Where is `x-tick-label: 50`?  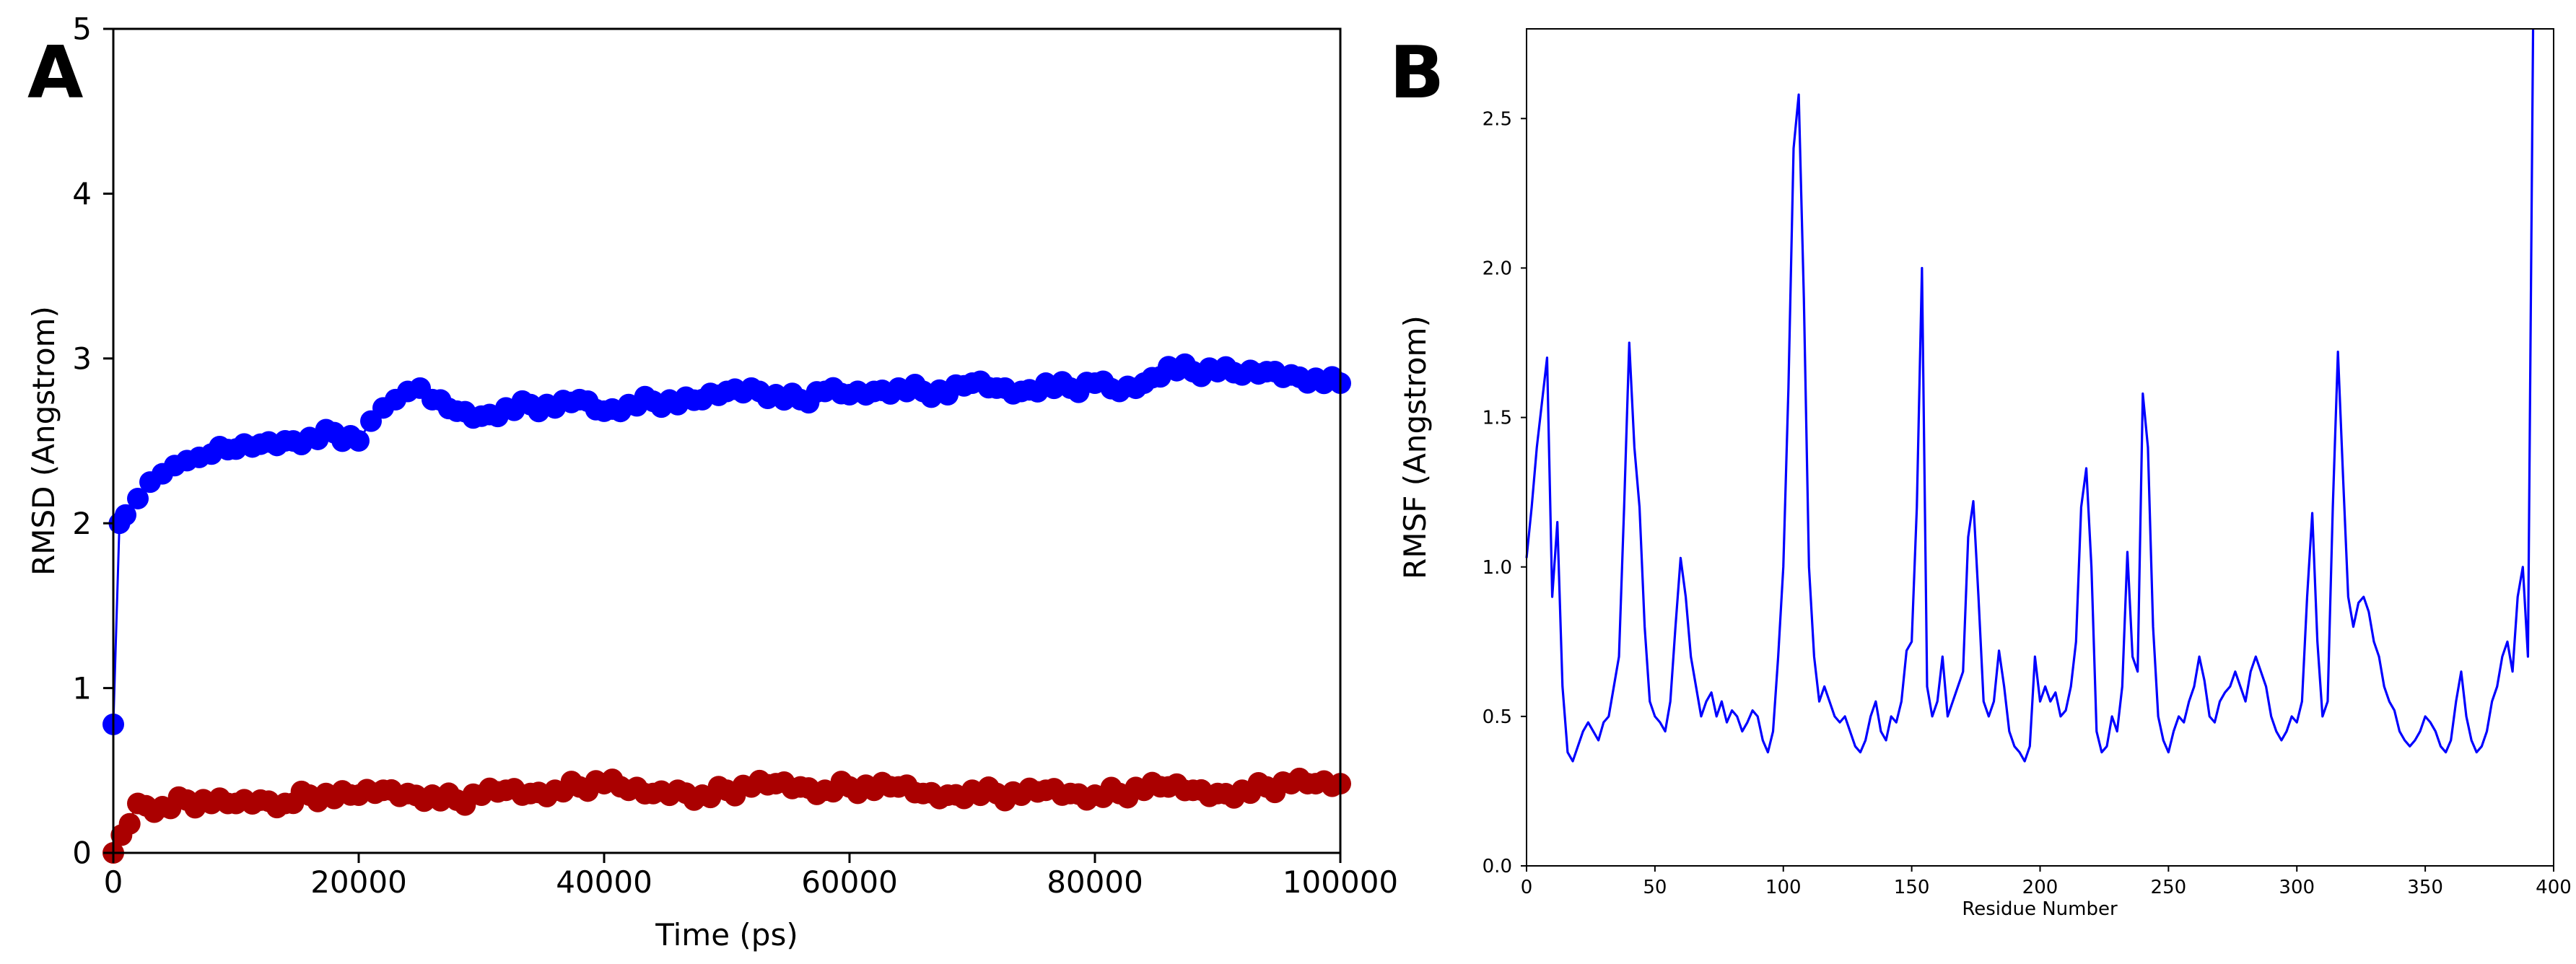 x-tick-label: 50 is located at coordinates (1655, 887).